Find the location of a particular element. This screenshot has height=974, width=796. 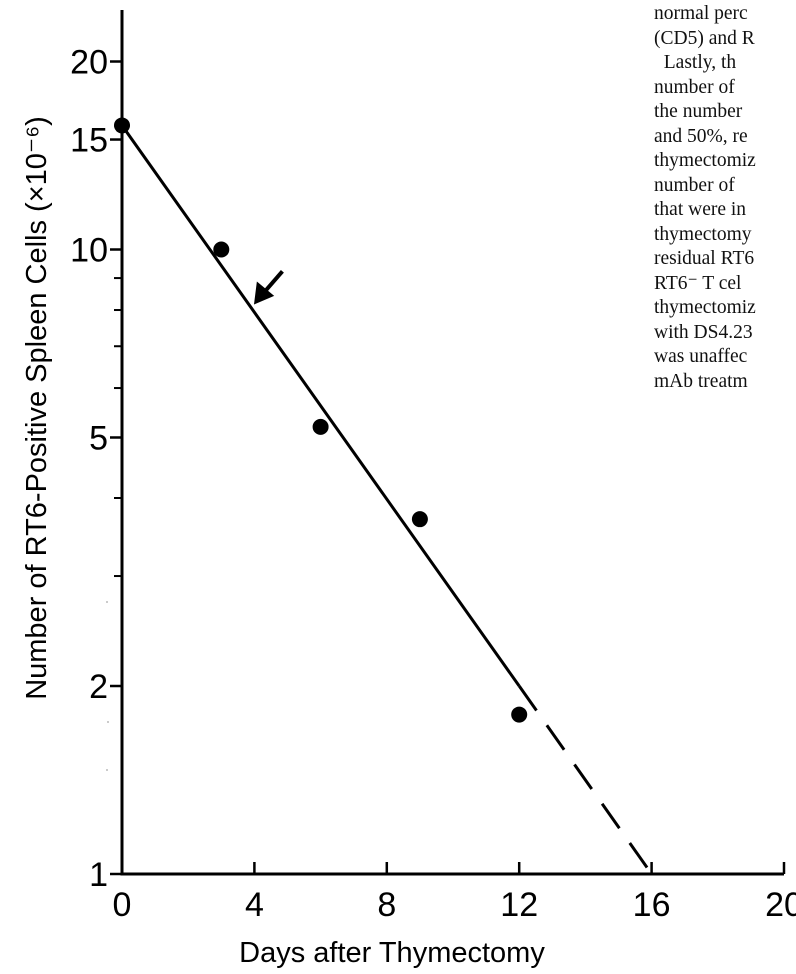

body-text-line: normal perc is located at coordinates (701, 13).